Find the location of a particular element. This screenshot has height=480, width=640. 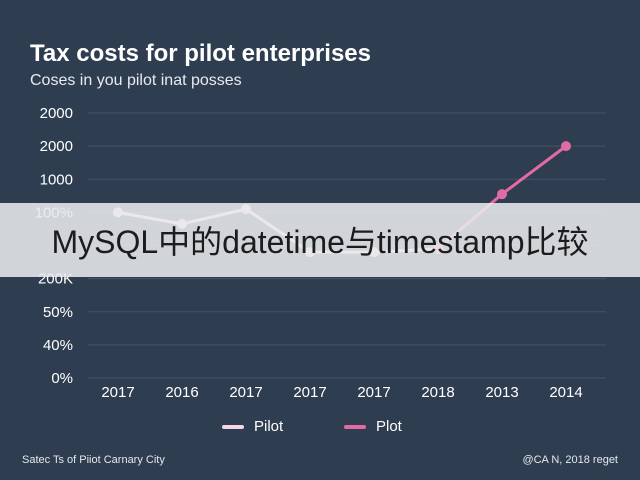

banner-text: MySQL中的datetime与timestamp比较 is located at coordinates (320, 242).